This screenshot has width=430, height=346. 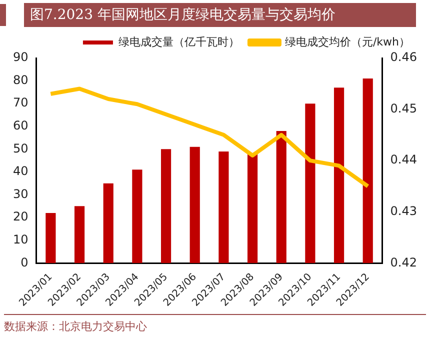 I want to click on y-tick-label: 60, so click(x=20, y=125).